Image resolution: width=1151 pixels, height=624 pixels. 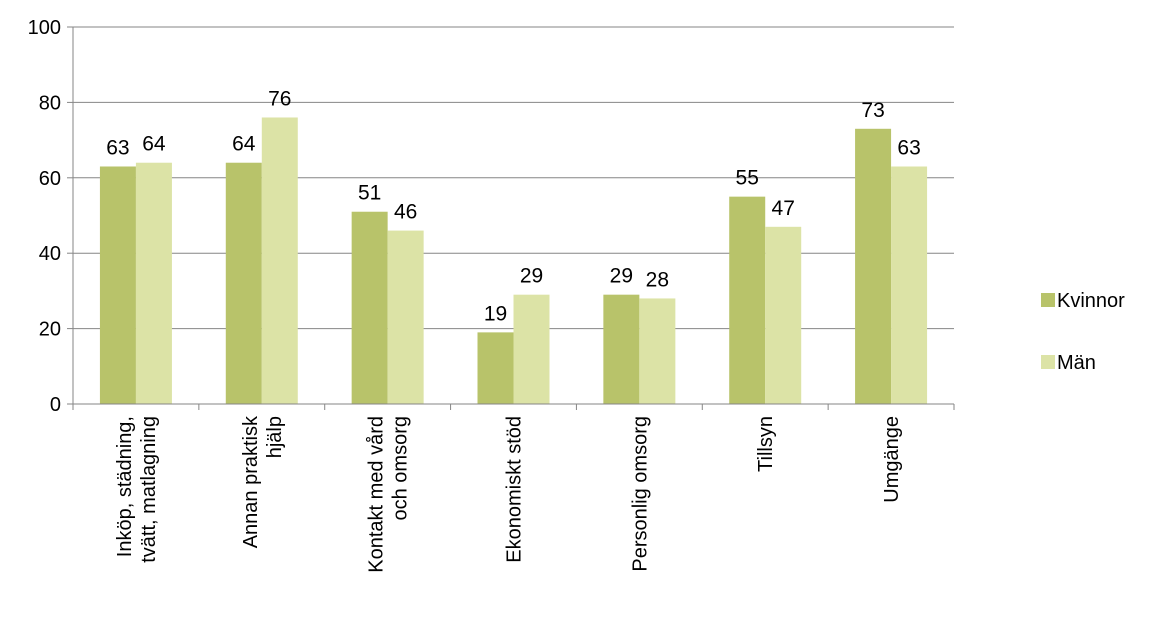 I want to click on x-category-label: Annan praktisk hjälp, so click(x=263, y=481).